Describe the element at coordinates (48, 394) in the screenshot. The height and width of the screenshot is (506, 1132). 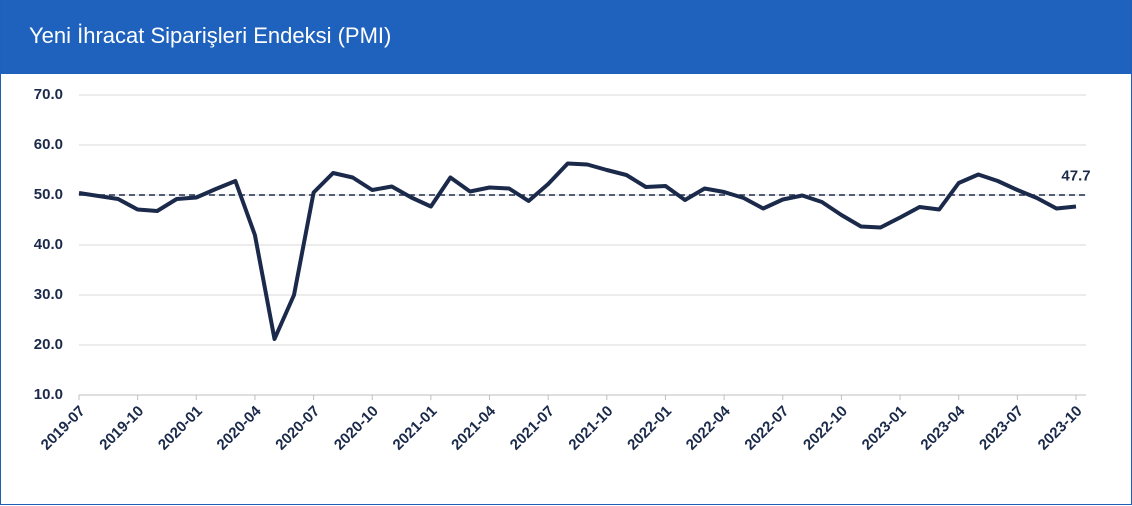
I see `y-tick-label: 10.0` at that location.